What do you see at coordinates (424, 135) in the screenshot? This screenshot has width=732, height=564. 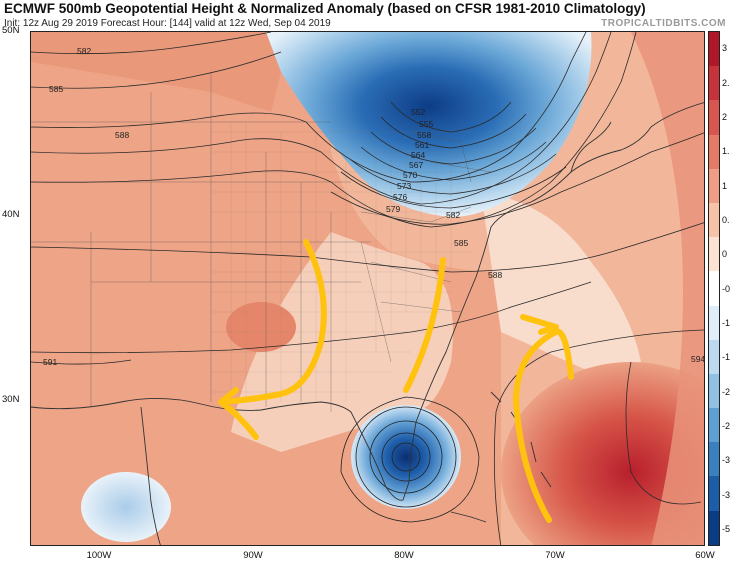 I see `contour-label: 558` at bounding box center [424, 135].